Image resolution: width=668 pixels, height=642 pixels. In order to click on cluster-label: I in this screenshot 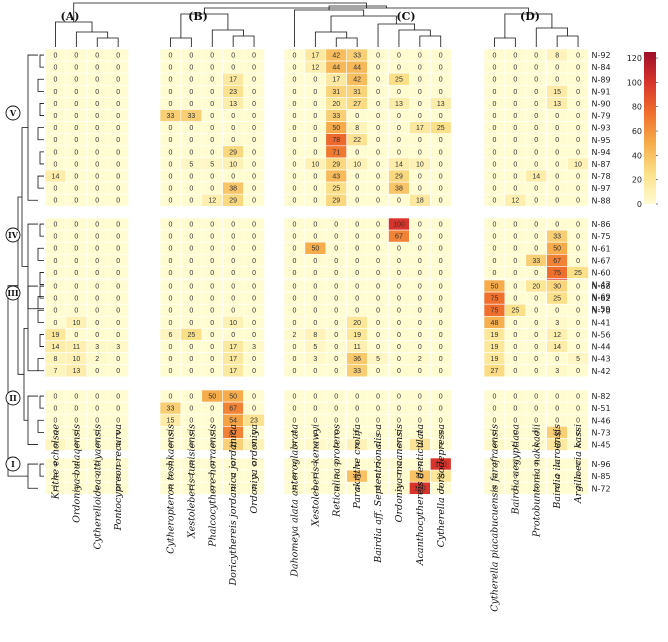, I will do `click(13, 464)`.